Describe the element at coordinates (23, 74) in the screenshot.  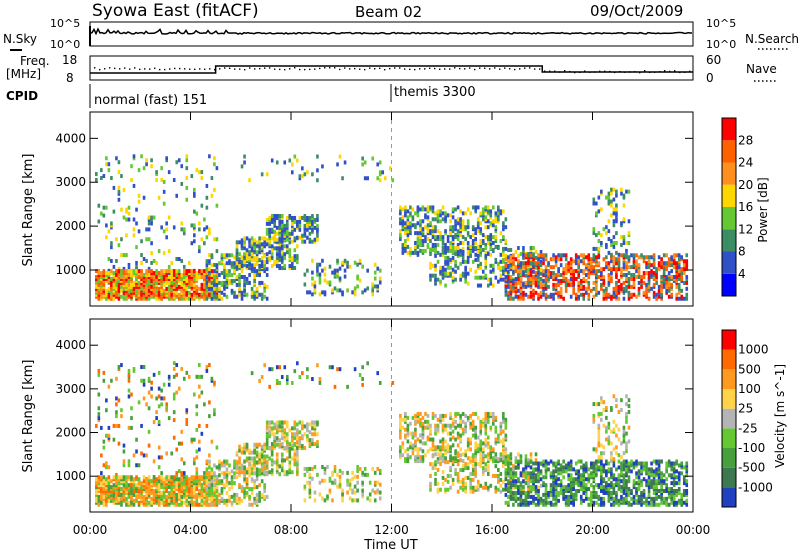
I see `freq-unit-label: [MHz]` at that location.